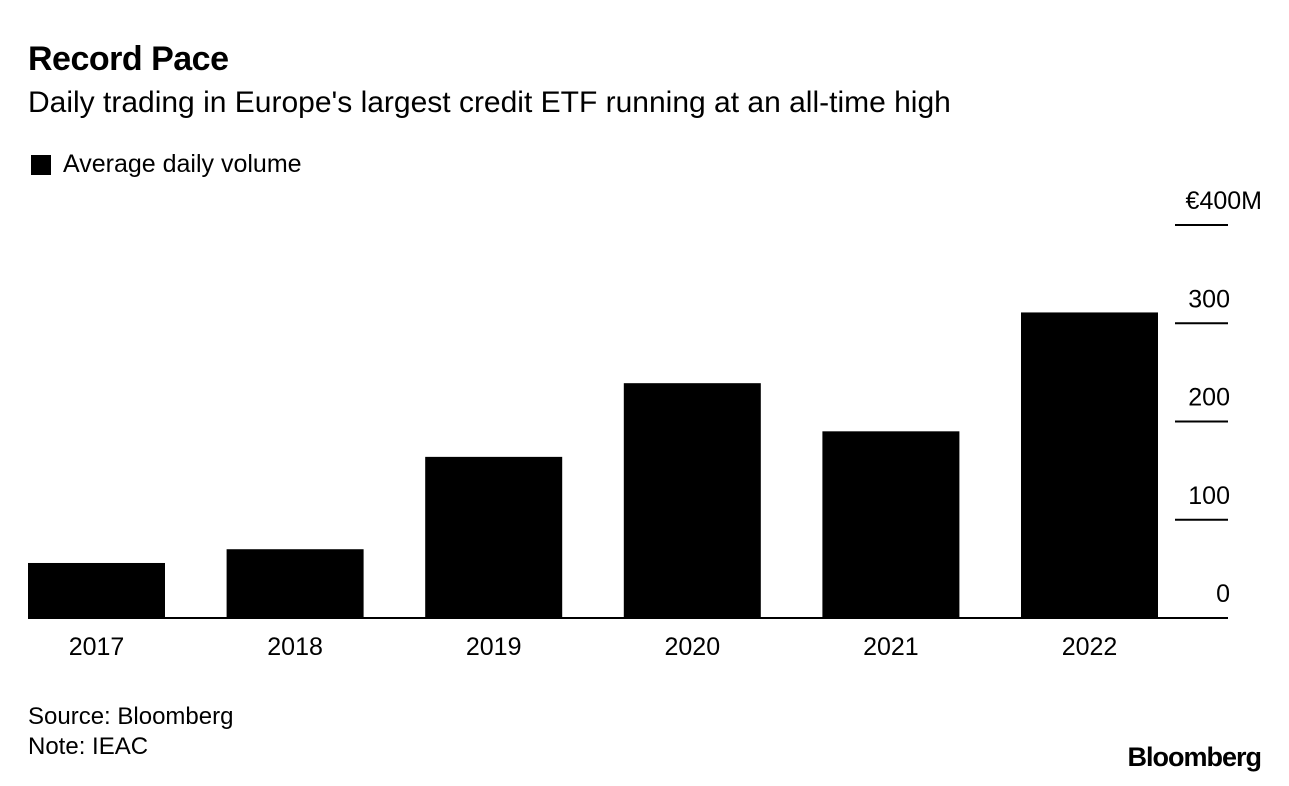 This screenshot has width=1289, height=786. I want to click on y-tick-label-0: 0, so click(1223, 594).